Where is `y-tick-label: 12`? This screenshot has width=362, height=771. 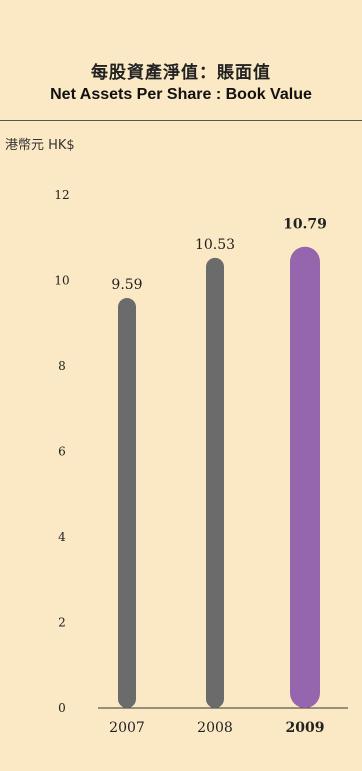
y-tick-label: 12 is located at coordinates (61, 195).